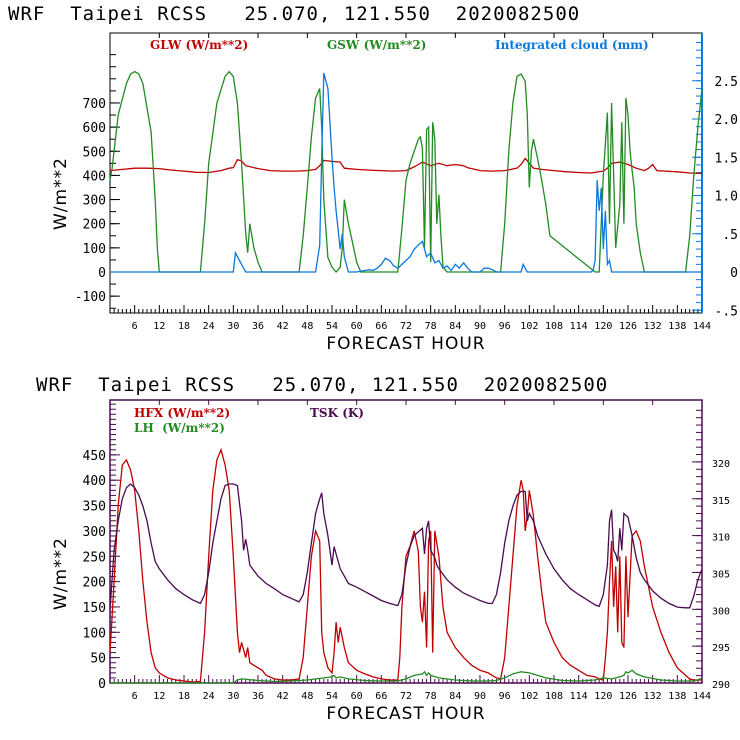  I want to click on top-x-tick-label: 6, so click(135, 326).